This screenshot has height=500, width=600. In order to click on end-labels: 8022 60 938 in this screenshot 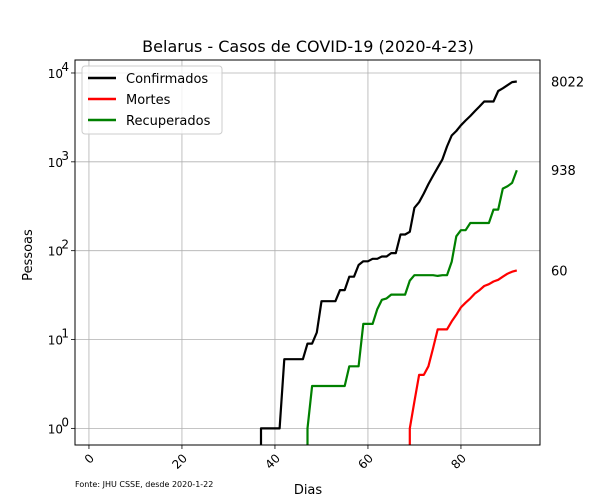, I will do `click(567, 177)`.